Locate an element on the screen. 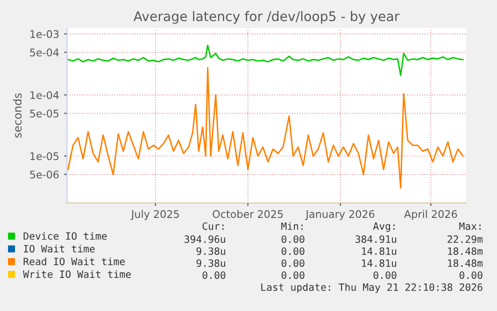  text: 384.91u is located at coordinates (376, 239).